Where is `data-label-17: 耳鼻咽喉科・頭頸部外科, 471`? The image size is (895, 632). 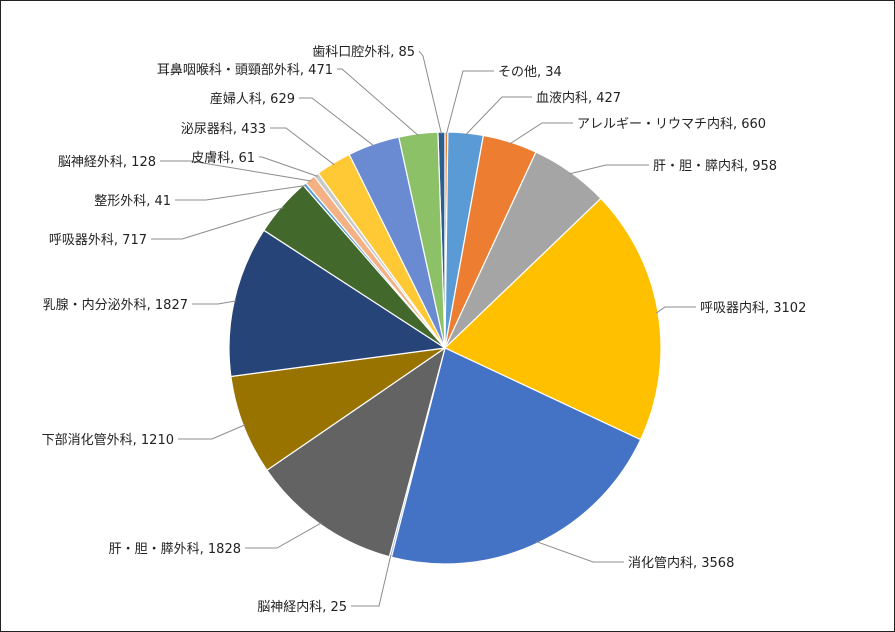
data-label-17: 耳鼻咽喉科・頭頸部外科, 471 is located at coordinates (245, 70).